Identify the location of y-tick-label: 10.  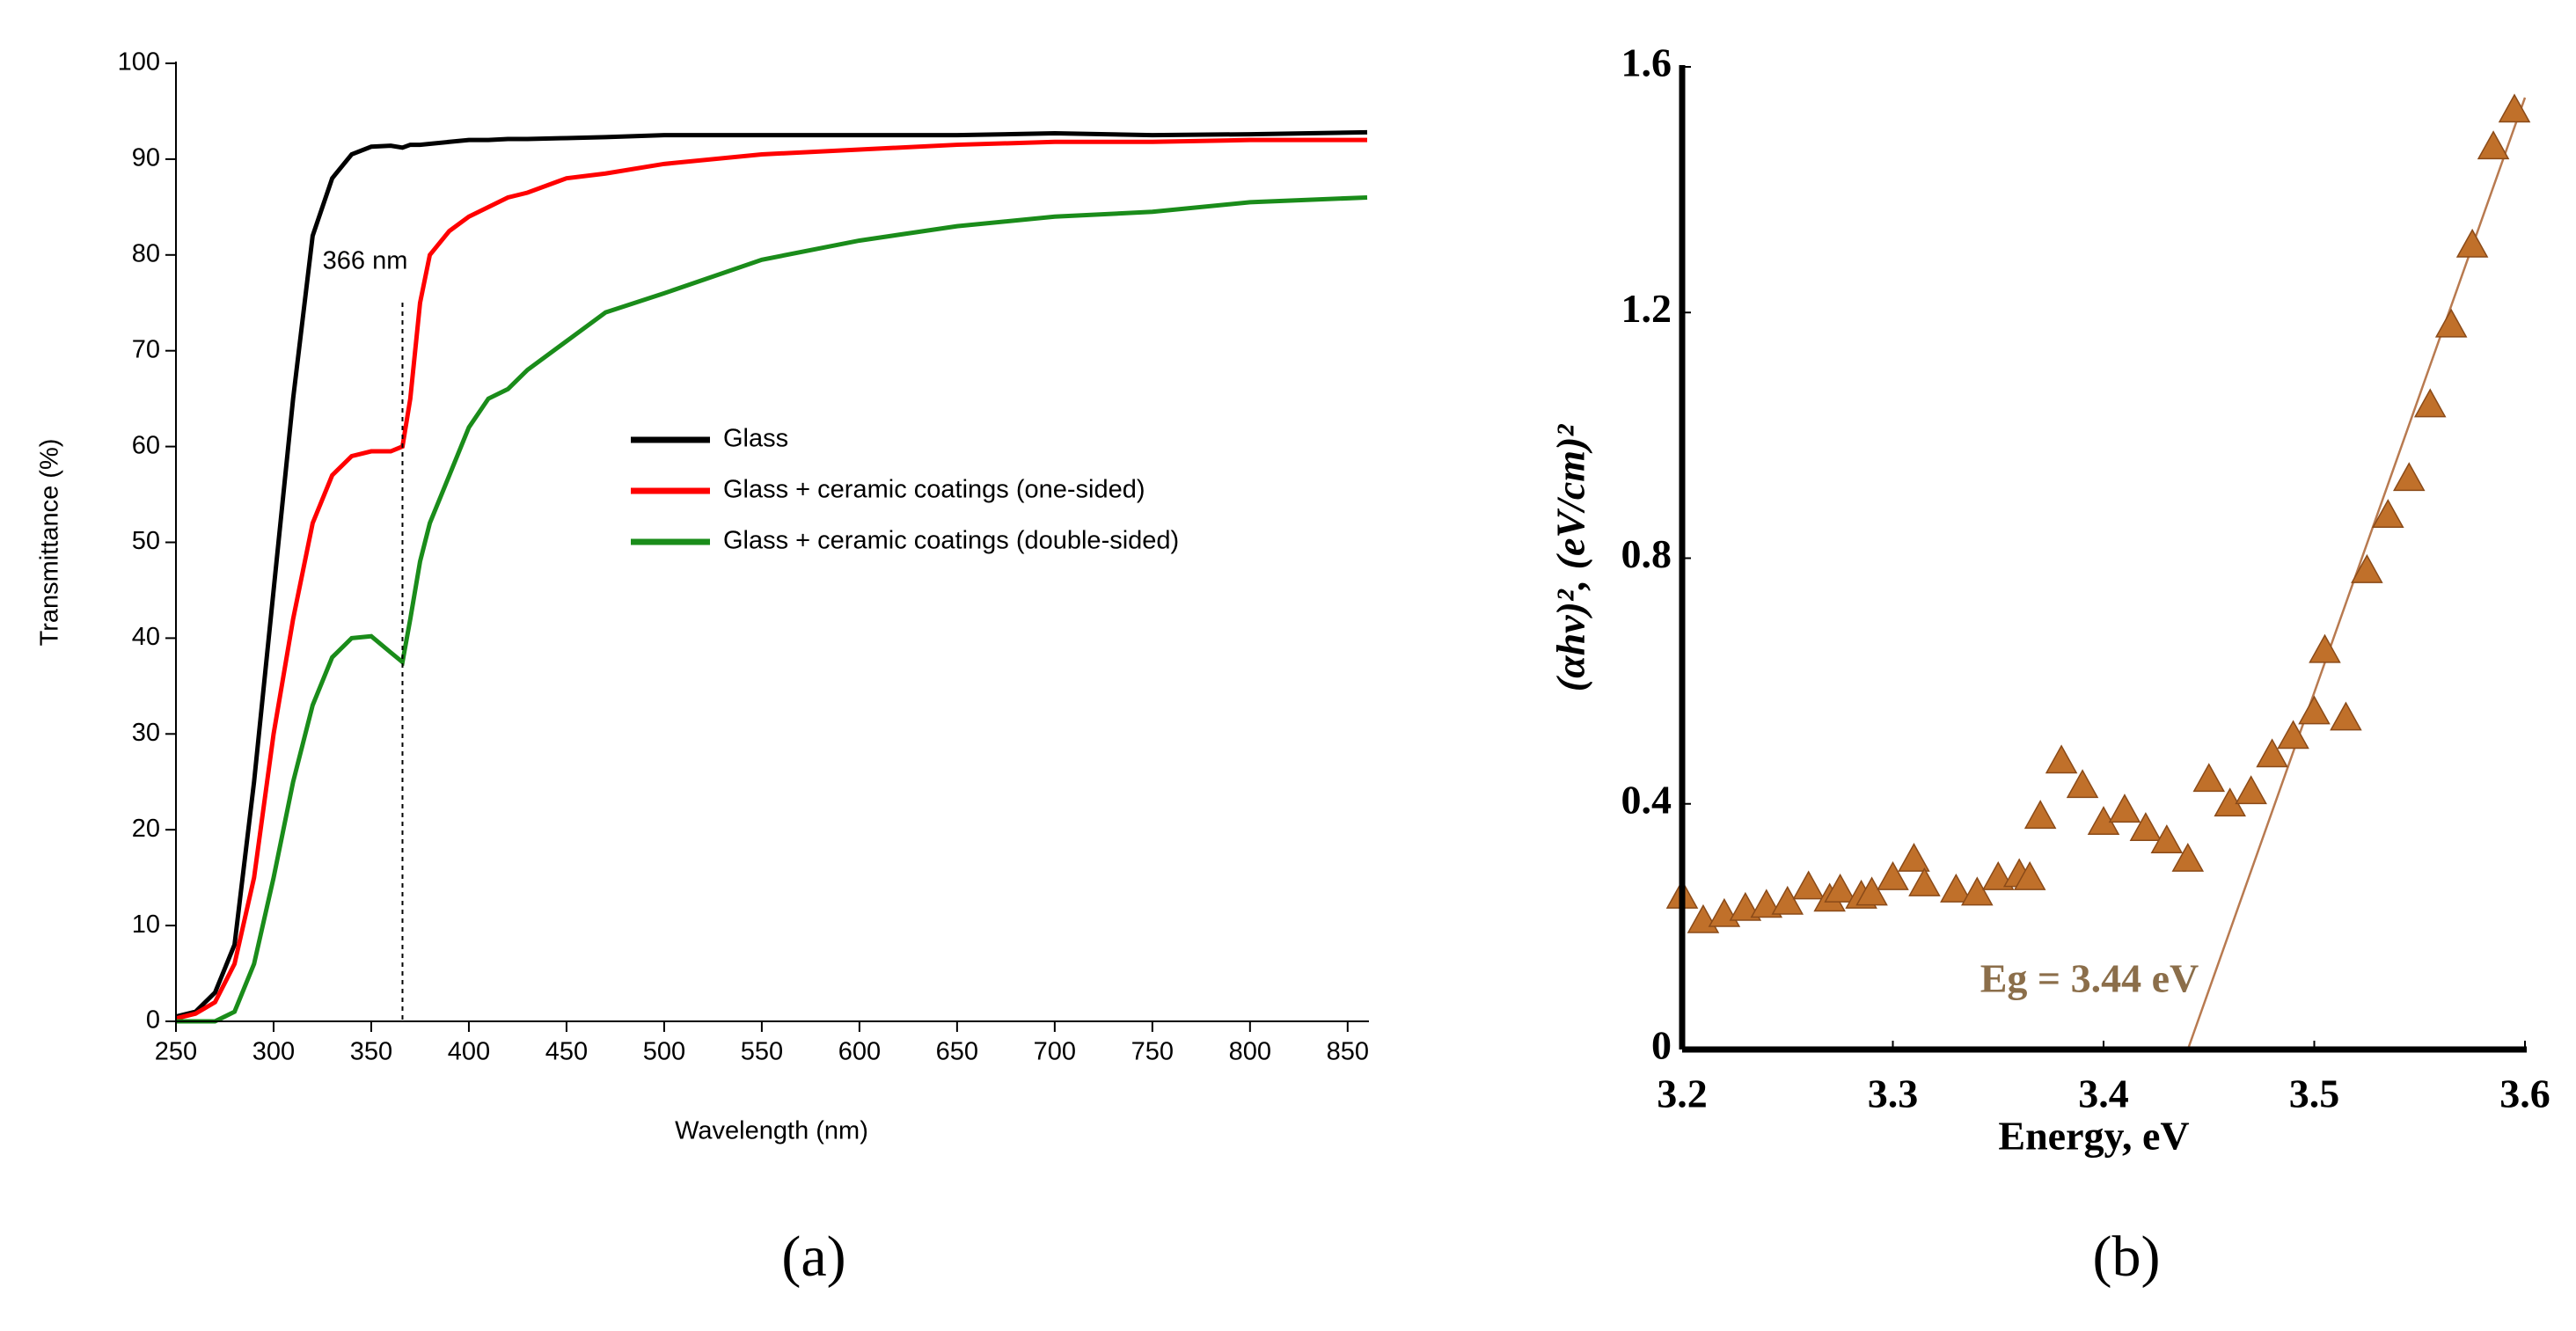
(146, 924).